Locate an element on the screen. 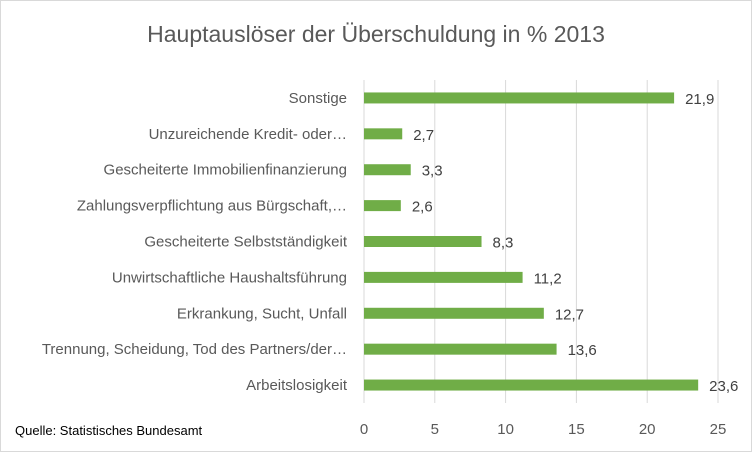 This screenshot has height=452, width=752. category-label: Gescheiterte Immobilienfinanzierung is located at coordinates (225, 170).